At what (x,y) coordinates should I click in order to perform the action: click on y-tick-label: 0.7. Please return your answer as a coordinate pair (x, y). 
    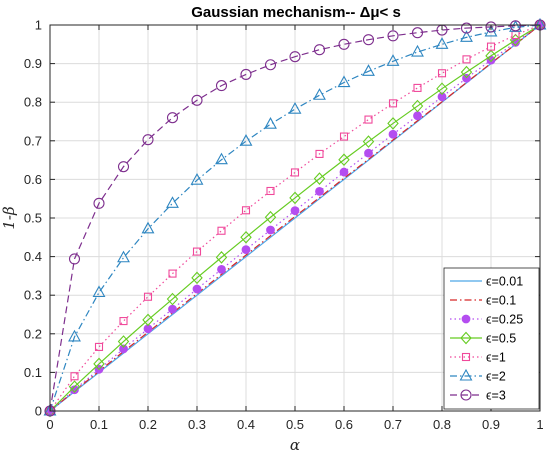
    Looking at the image, I should click on (33, 140).